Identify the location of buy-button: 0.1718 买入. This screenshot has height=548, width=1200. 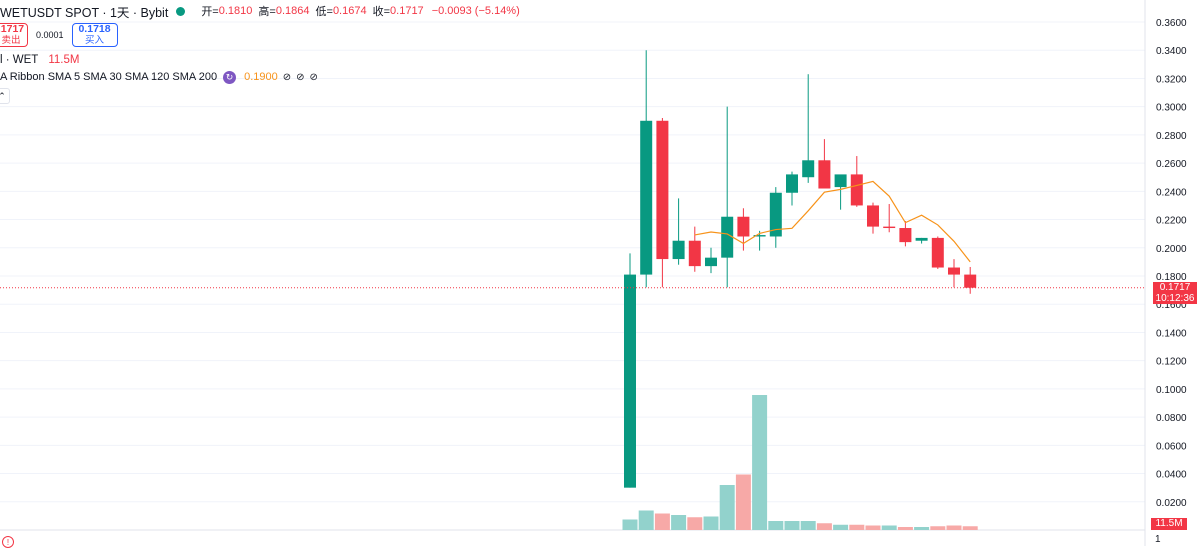
(94, 35).